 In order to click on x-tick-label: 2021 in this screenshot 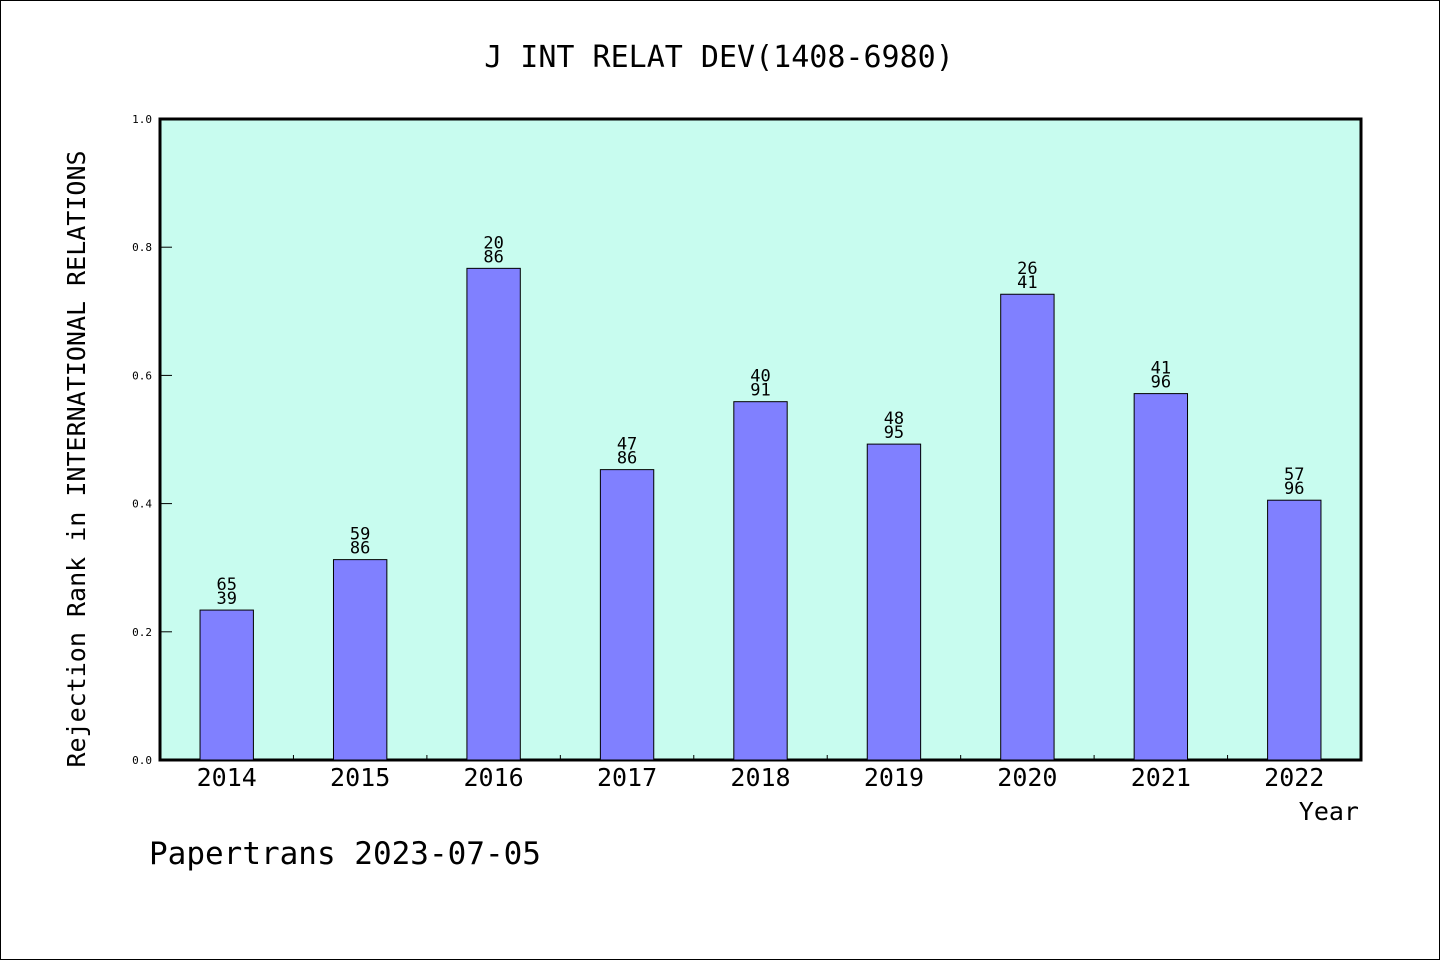, I will do `click(1161, 777)`.